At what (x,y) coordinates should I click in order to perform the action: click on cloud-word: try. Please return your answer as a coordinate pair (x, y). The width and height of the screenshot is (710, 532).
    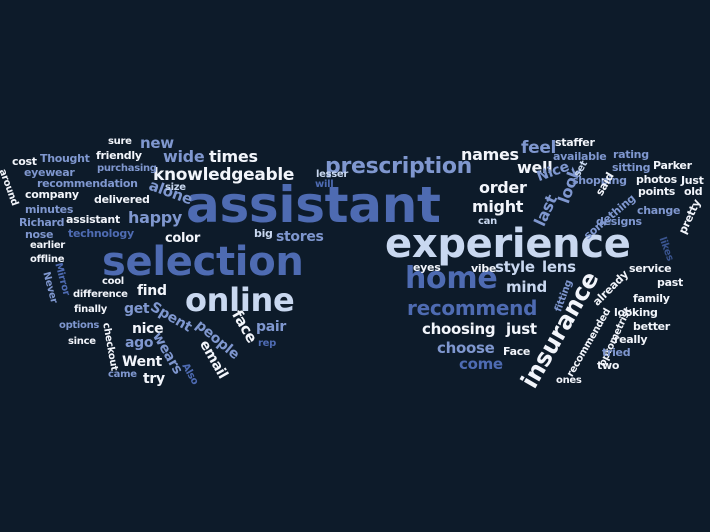
    Looking at the image, I should click on (154, 379).